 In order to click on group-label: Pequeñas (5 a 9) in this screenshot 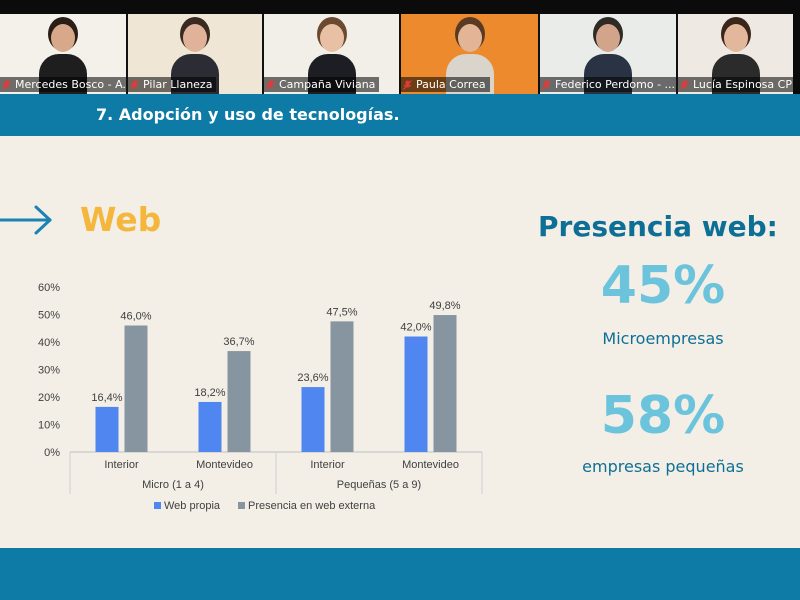, I will do `click(379, 485)`.